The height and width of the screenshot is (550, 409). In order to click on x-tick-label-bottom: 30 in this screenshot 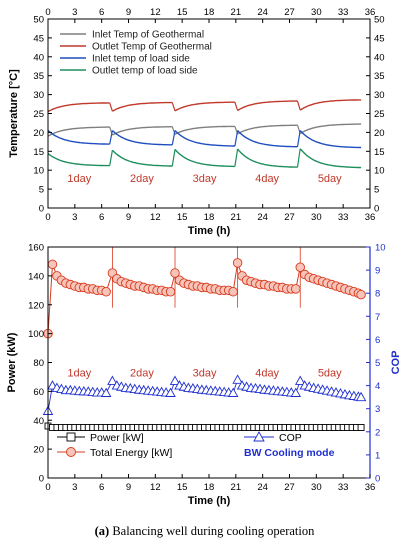, I will do `click(316, 217)`.